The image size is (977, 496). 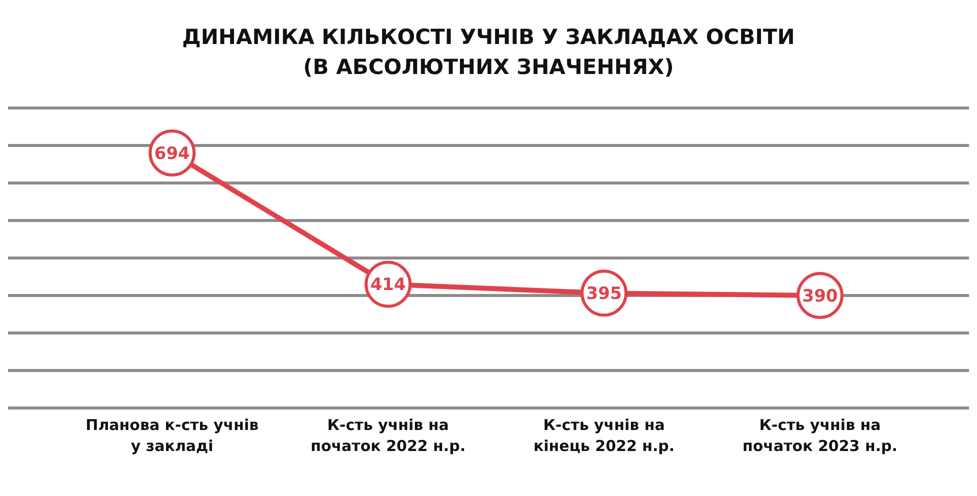 What do you see at coordinates (820, 296) in the screenshot?
I see `data-label: 390` at bounding box center [820, 296].